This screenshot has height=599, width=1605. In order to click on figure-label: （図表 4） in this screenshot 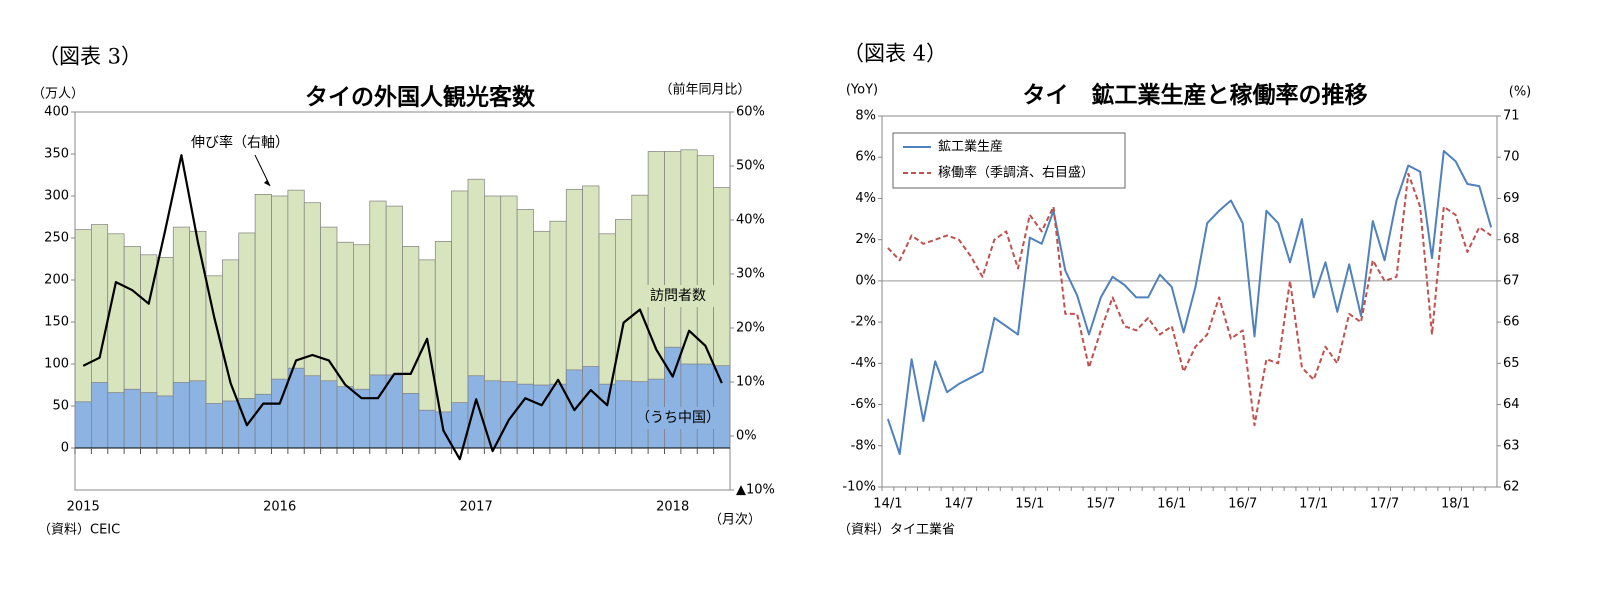, I will do `click(895, 54)`.